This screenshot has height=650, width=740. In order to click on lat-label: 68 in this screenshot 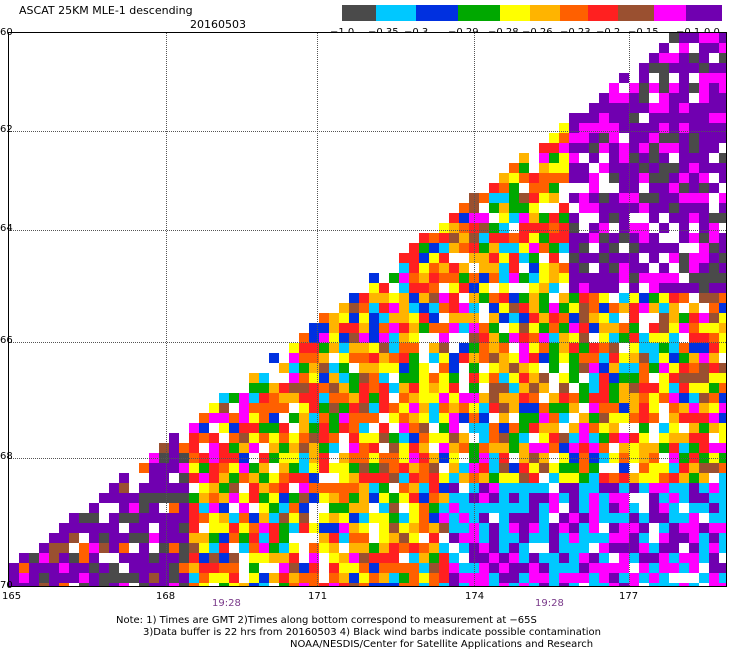, I will do `click(6, 456)`.